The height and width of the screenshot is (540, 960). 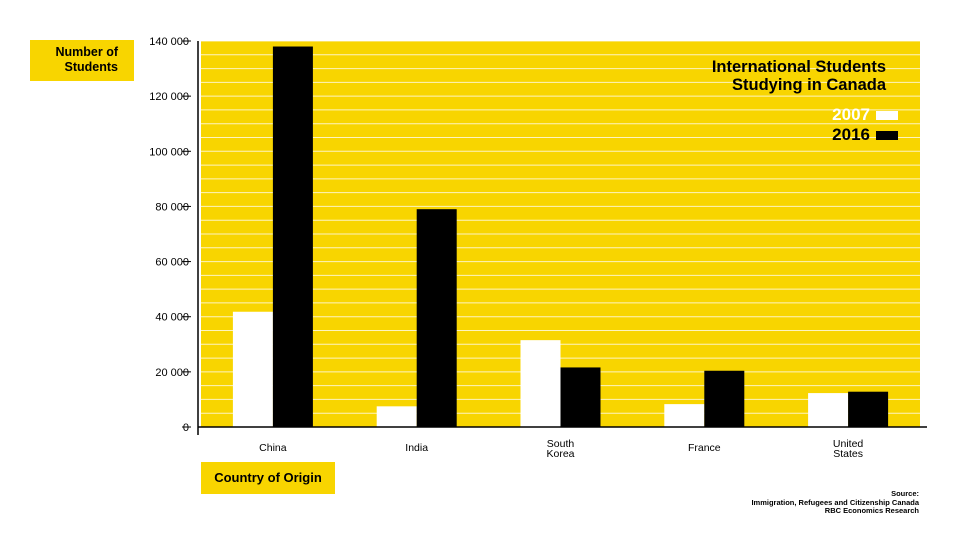 I want to click on bar-2007-france, so click(x=684, y=415).